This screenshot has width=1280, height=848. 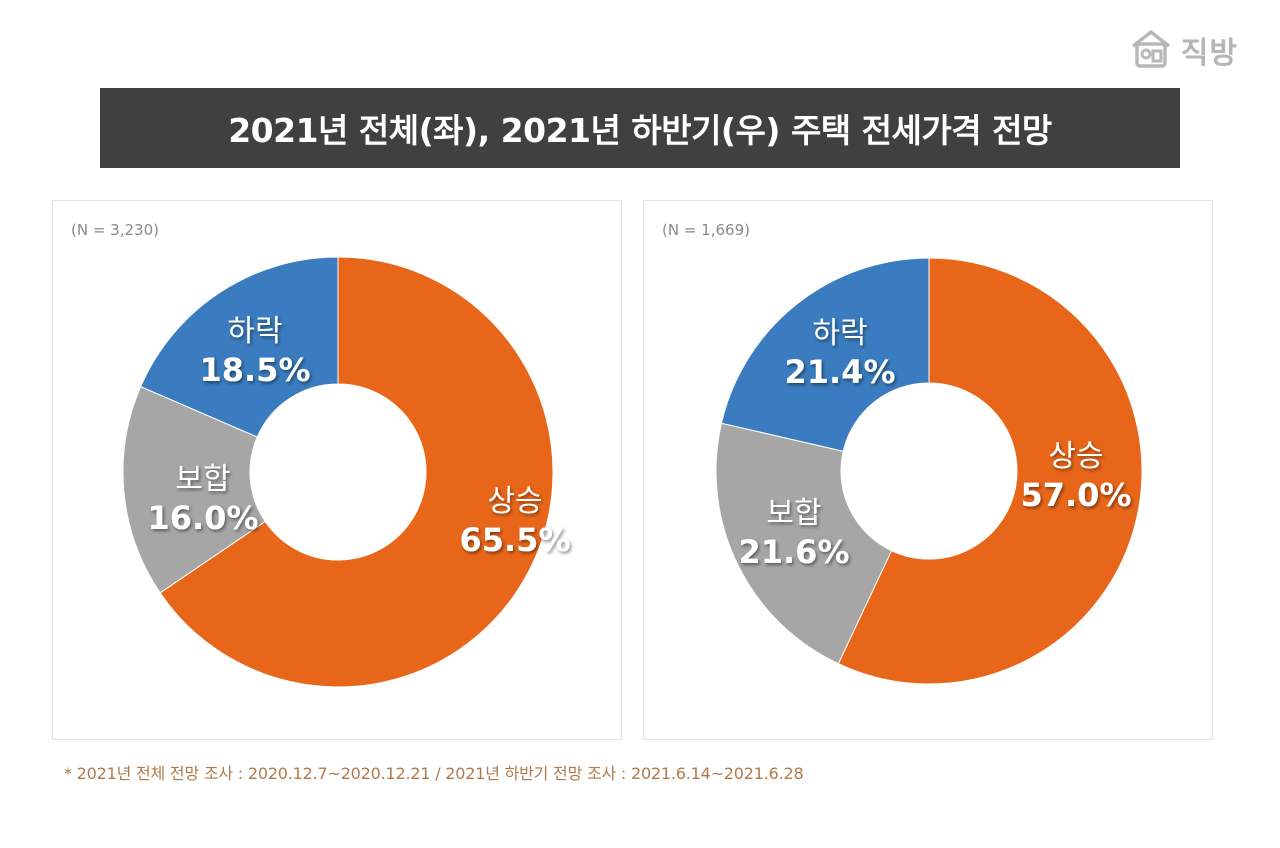 What do you see at coordinates (1151, 50) in the screenshot?
I see `house-icon` at bounding box center [1151, 50].